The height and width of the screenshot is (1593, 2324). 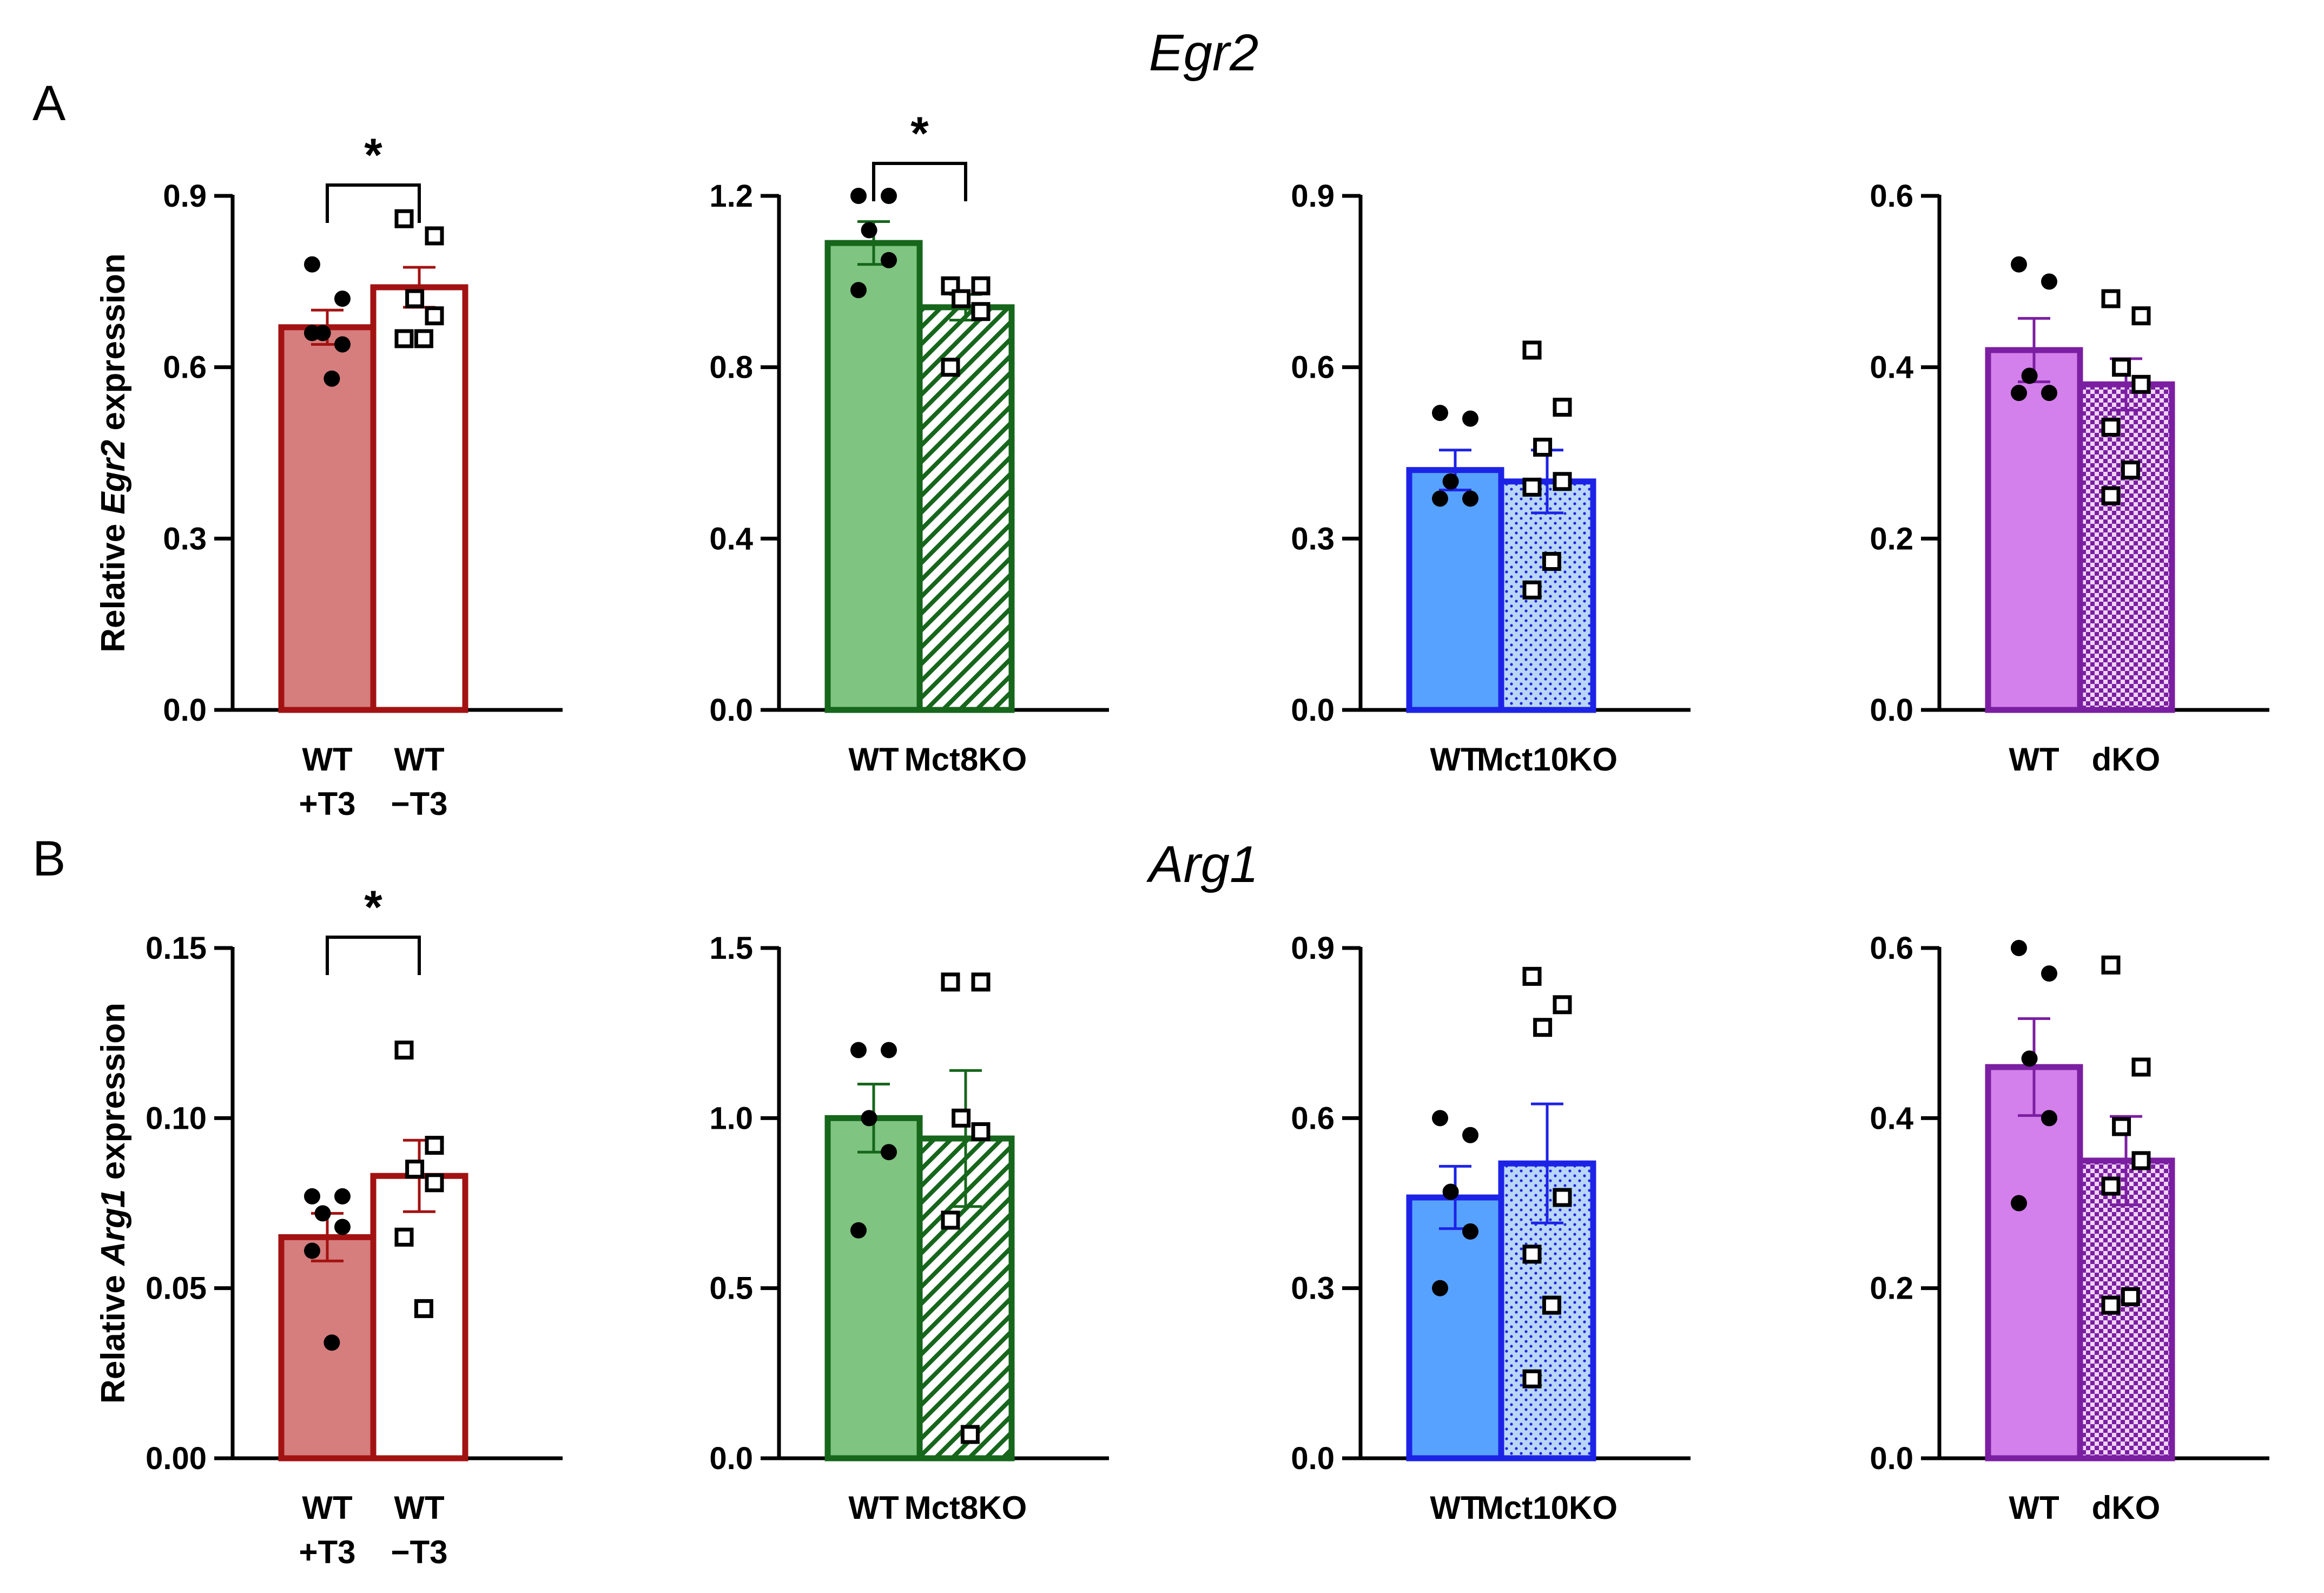 I want to click on gene-title-egr2: Egr2, so click(x=1204, y=53).